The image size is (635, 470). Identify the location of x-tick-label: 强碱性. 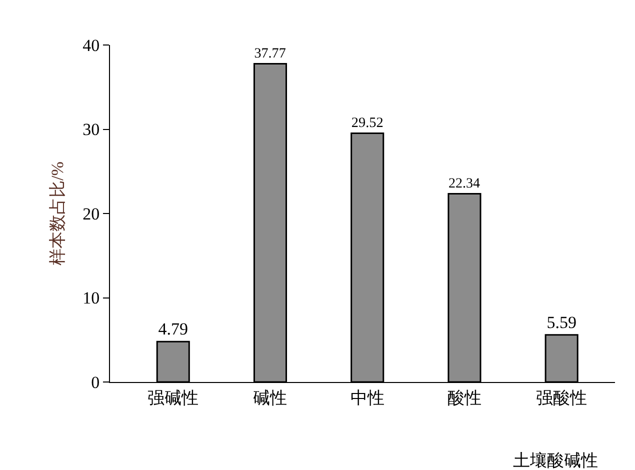
(173, 398).